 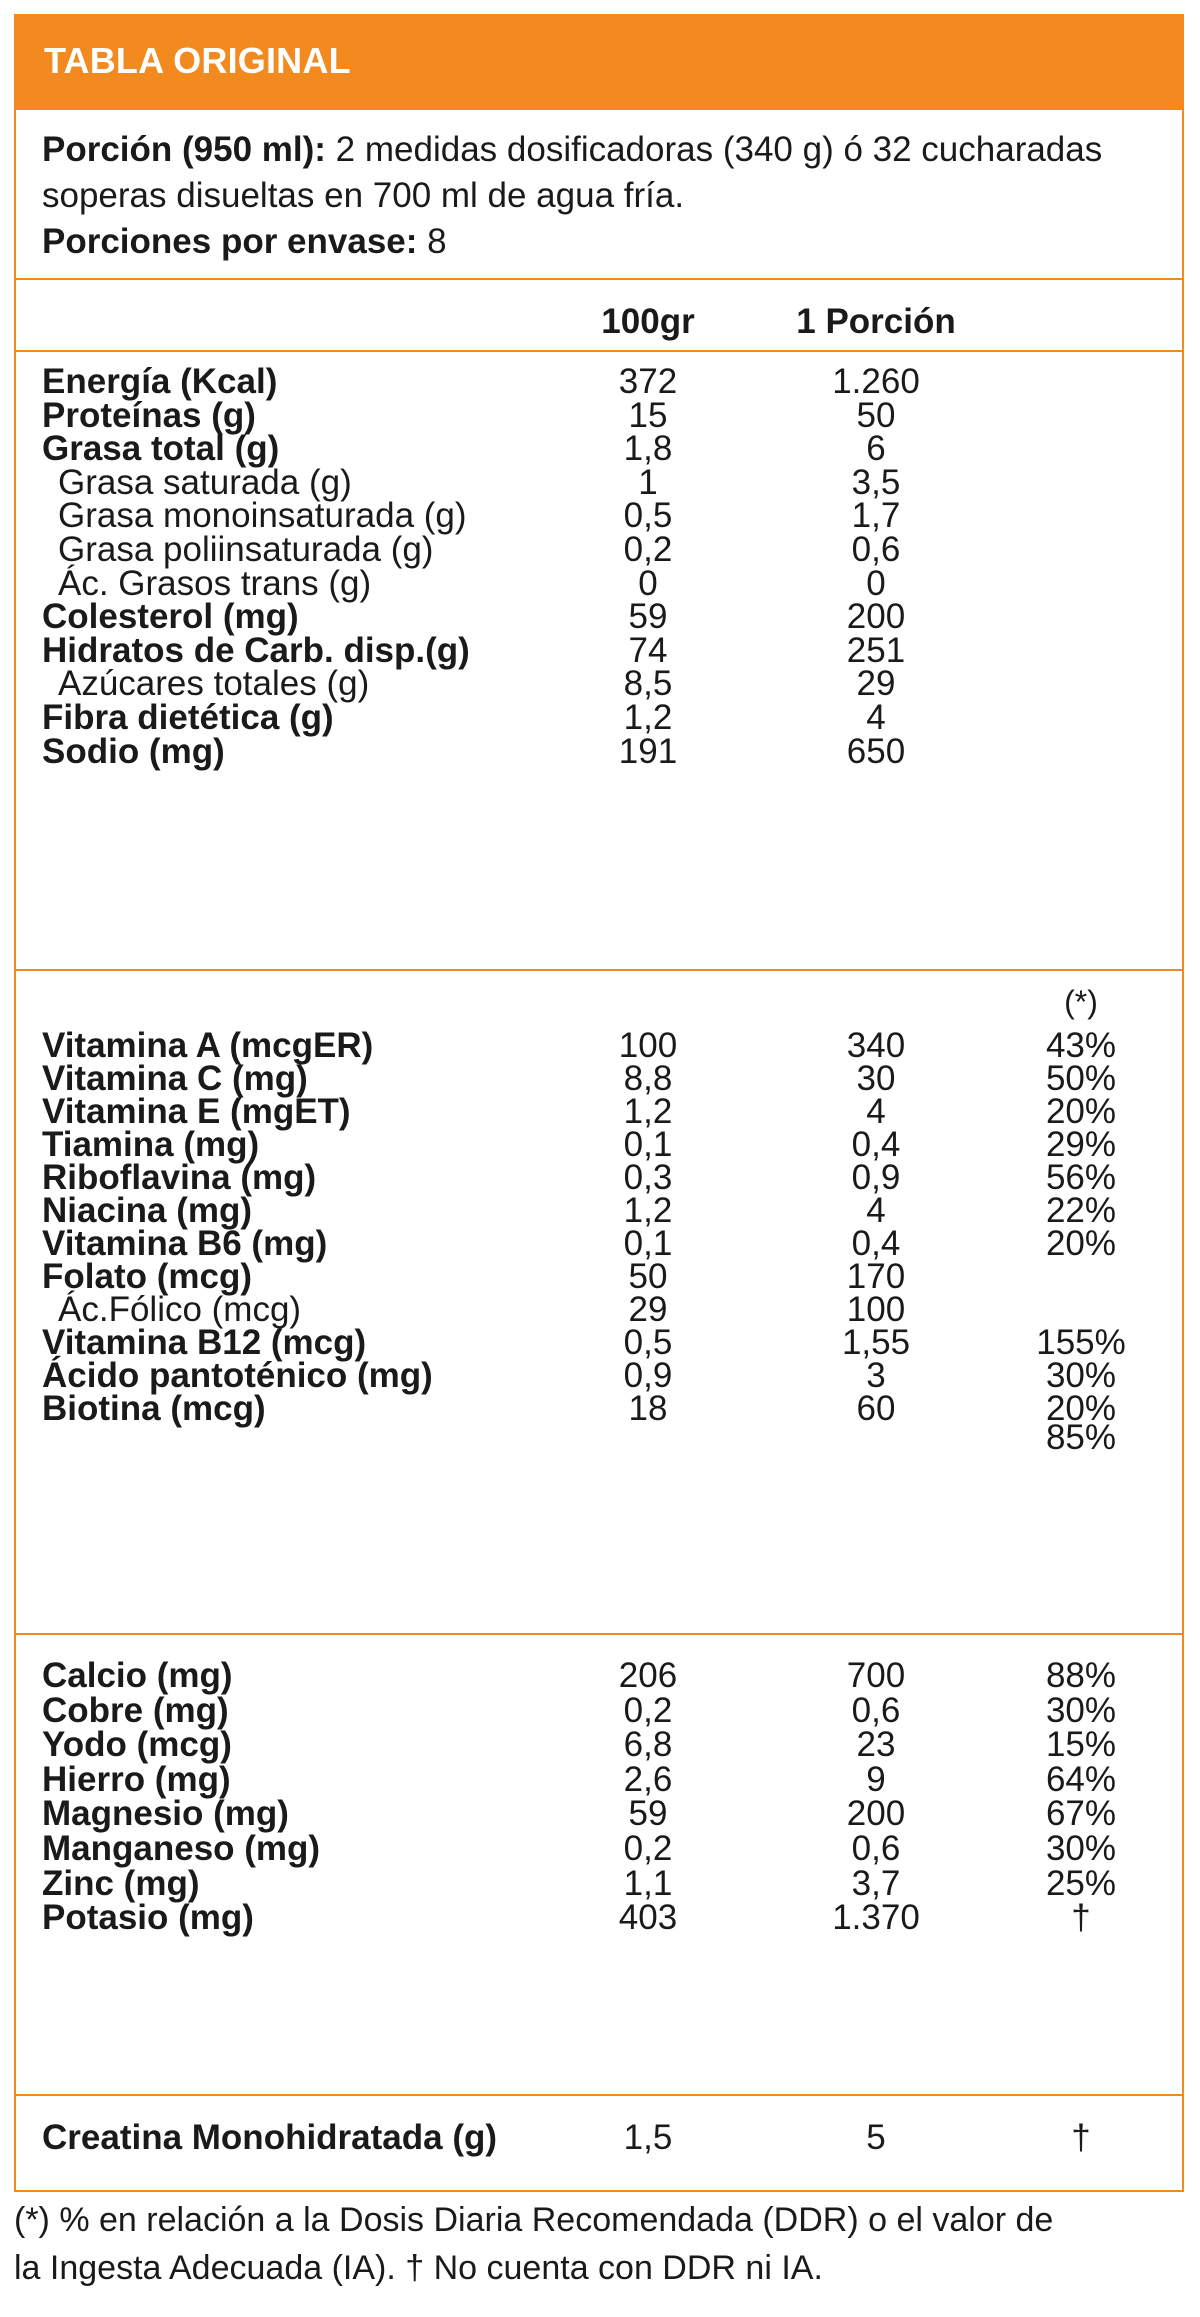 What do you see at coordinates (1081, 1210) in the screenshot?
I see `value-ddr-percent: 22%` at bounding box center [1081, 1210].